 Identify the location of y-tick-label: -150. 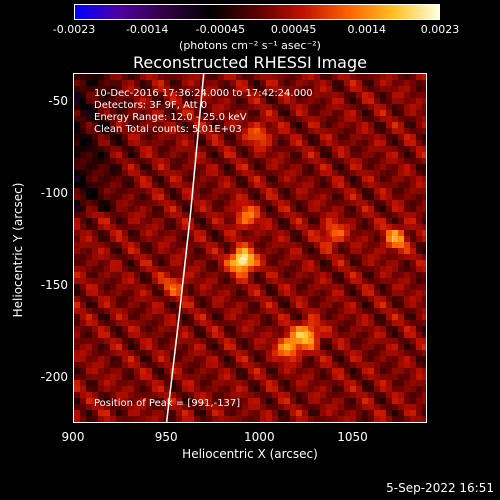
(54, 284).